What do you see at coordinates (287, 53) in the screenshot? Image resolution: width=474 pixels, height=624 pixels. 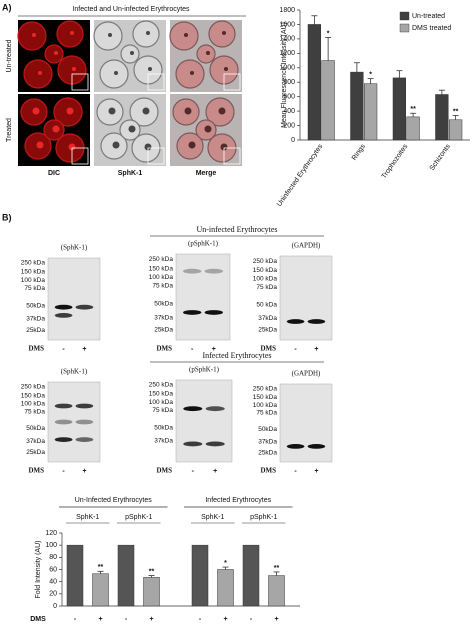 I see `y-tick-label: 1200` at bounding box center [287, 53].